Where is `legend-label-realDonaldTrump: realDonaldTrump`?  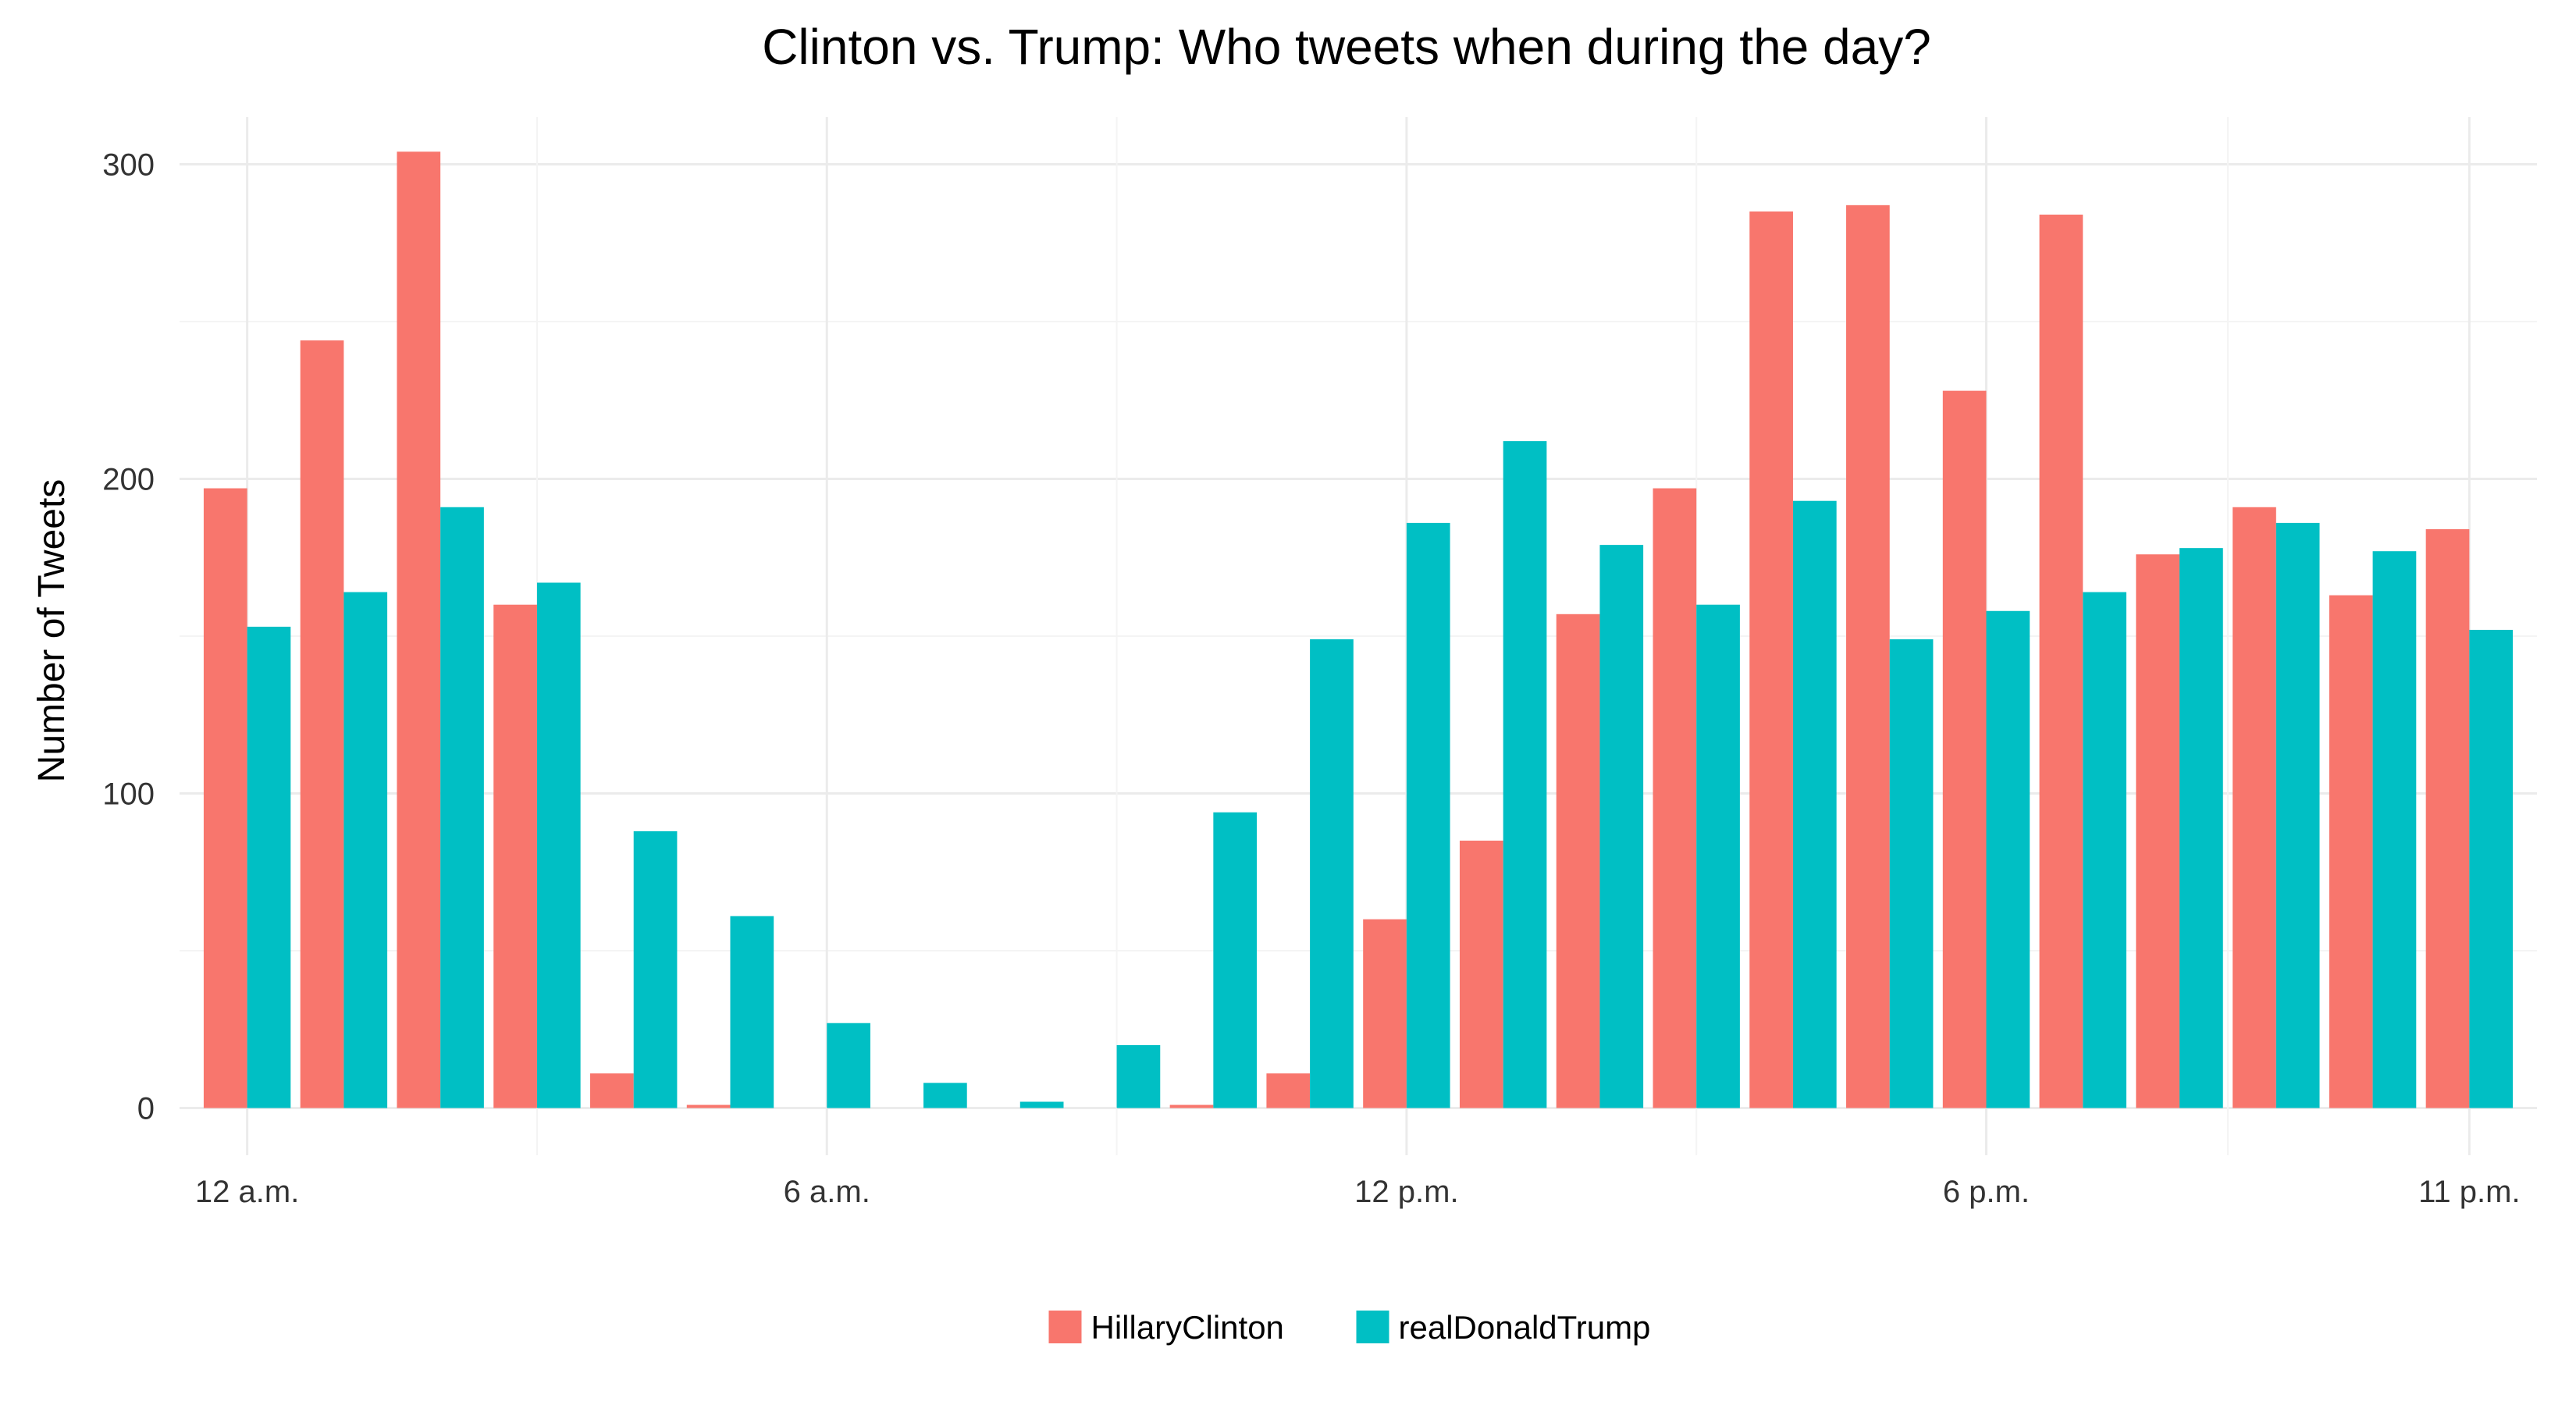 legend-label-realDonaldTrump: realDonaldTrump is located at coordinates (1525, 1327).